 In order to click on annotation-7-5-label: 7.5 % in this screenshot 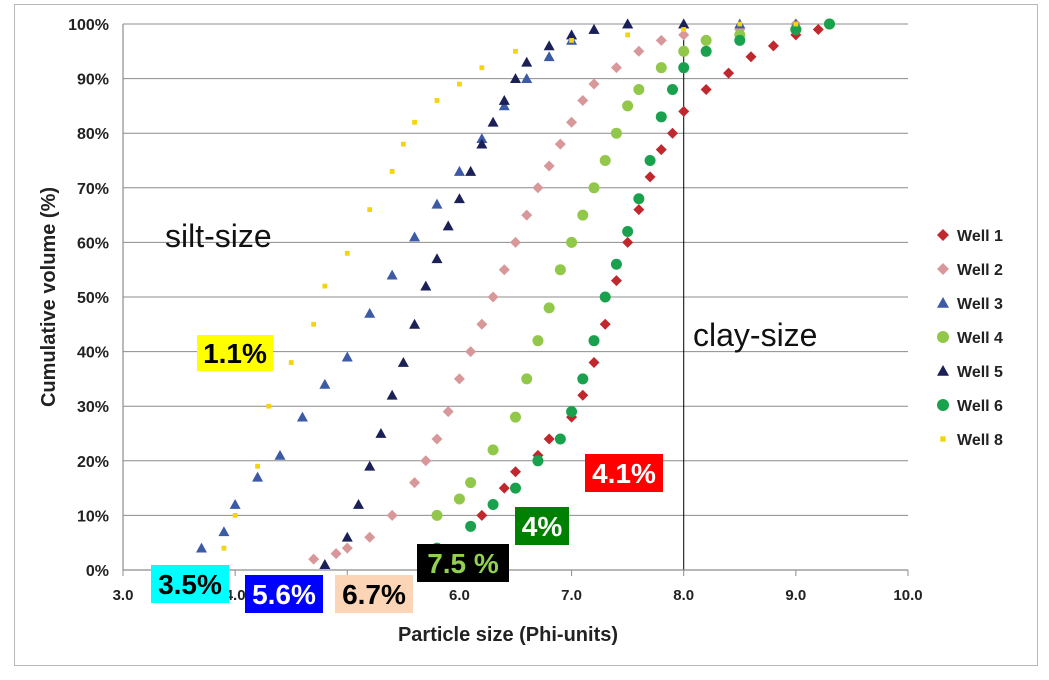, I will do `click(463, 563)`.